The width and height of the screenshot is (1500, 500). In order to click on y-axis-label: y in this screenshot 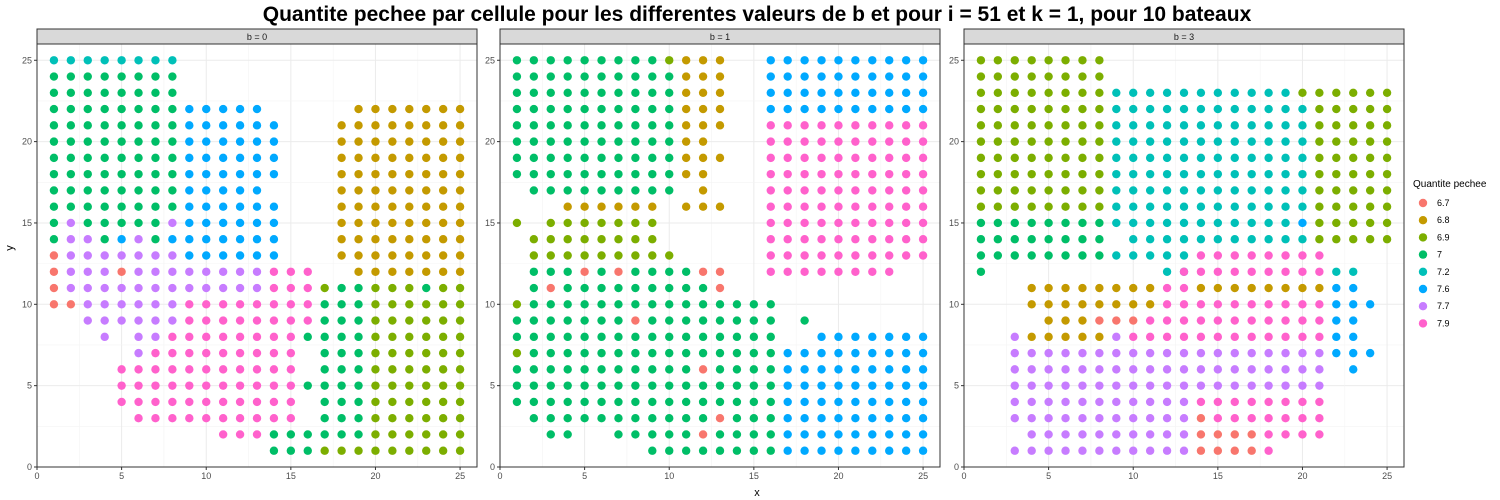, I will do `click(10, 248)`.